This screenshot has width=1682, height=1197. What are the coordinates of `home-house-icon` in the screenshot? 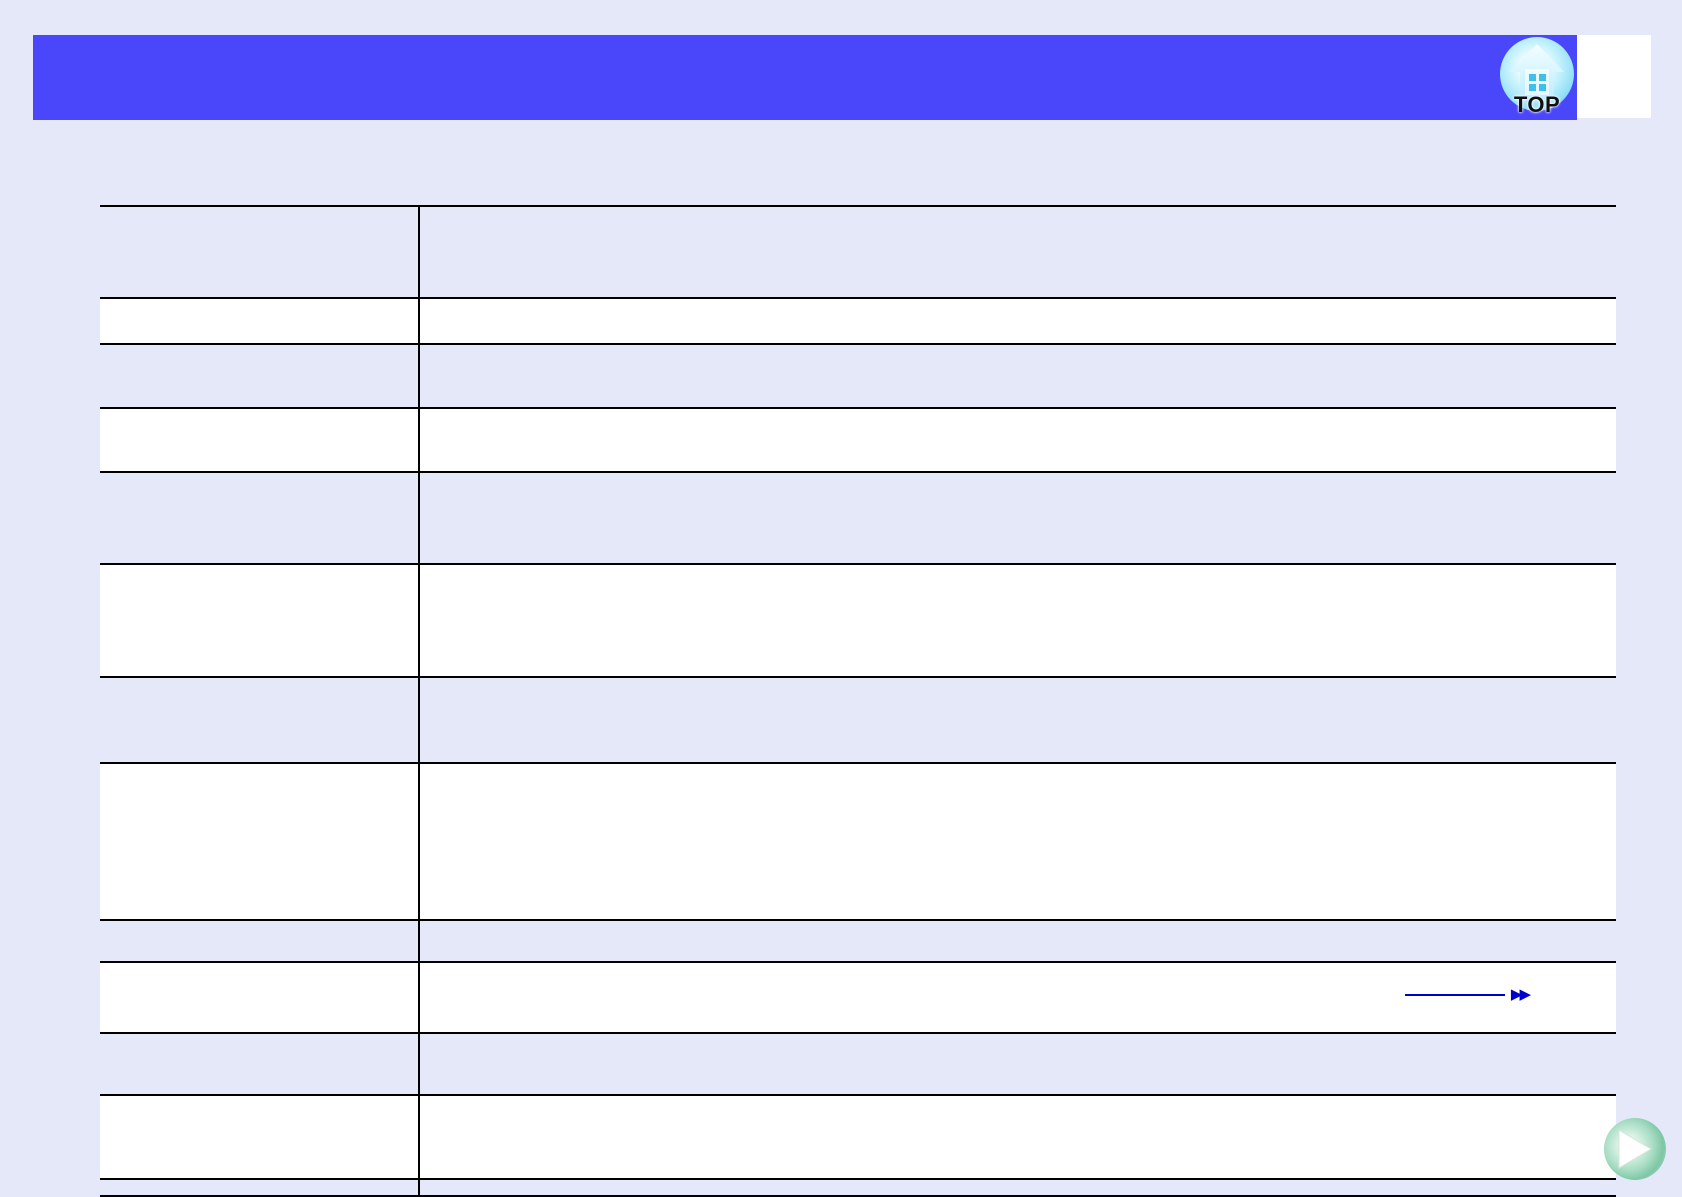 It's located at (1537, 69).